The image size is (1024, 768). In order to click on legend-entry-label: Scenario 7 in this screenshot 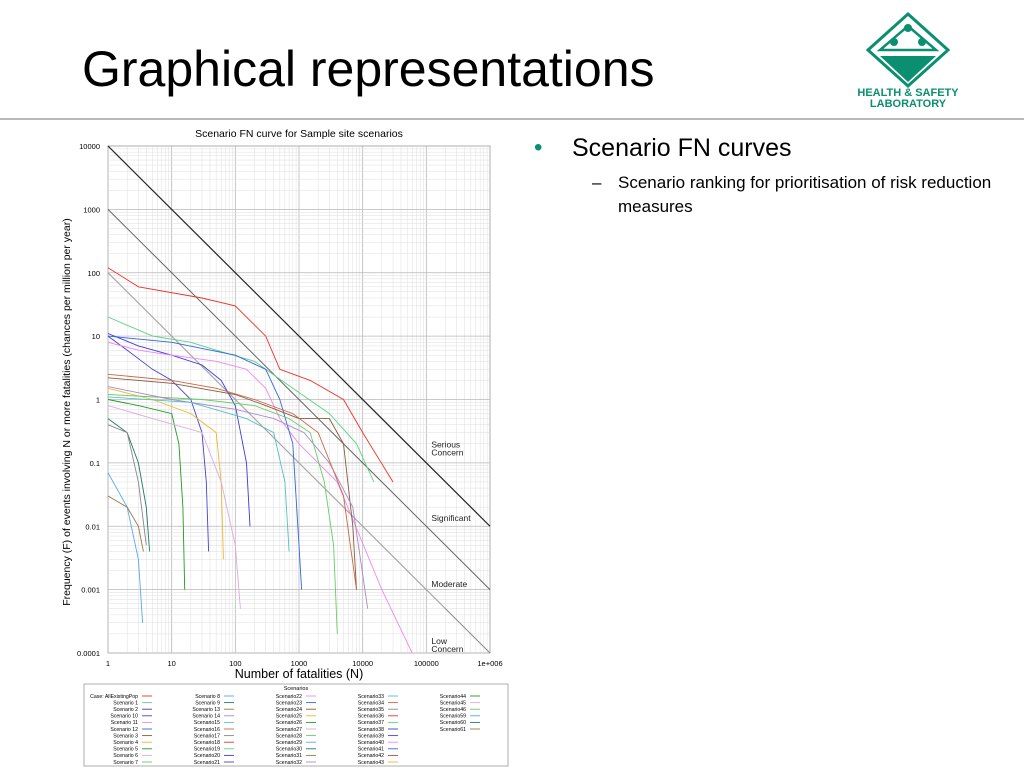, I will do `click(125, 763)`.